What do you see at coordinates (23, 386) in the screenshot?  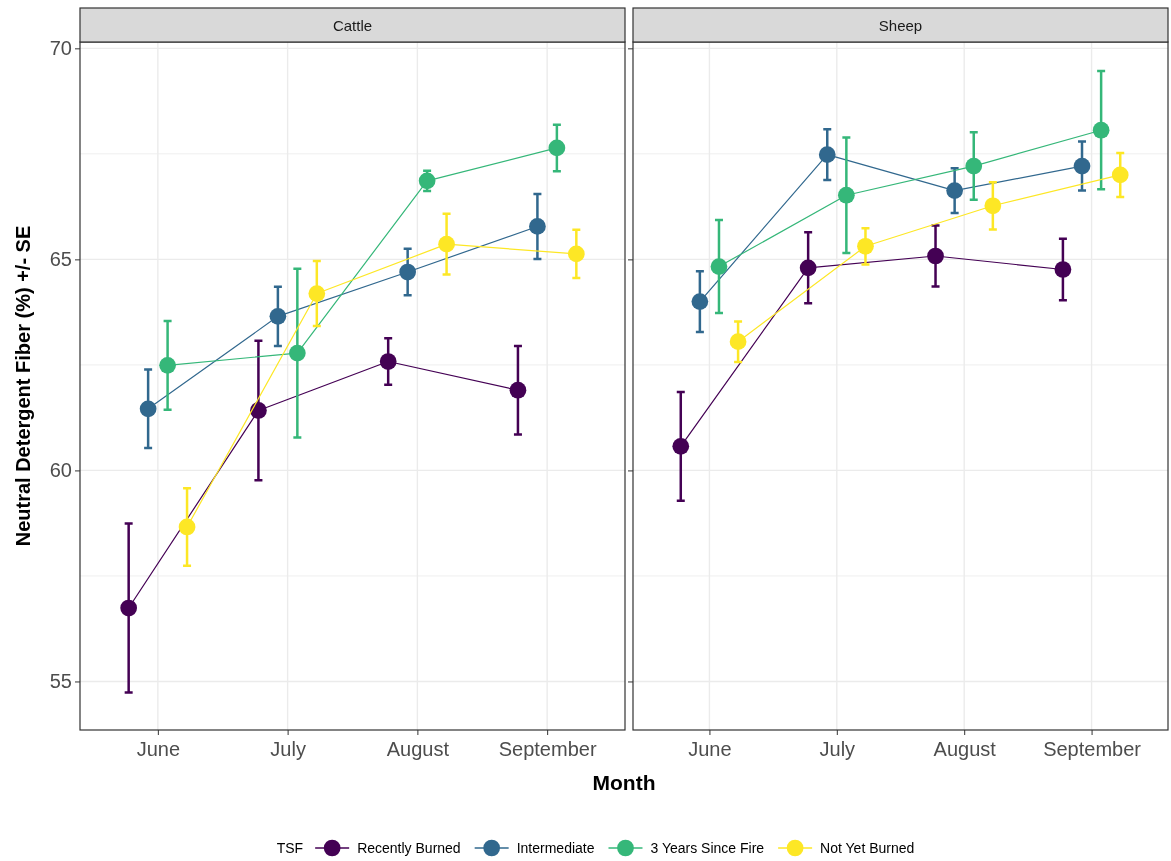 I see `y-axis-title: Neutral Detergent Fiber (%) +/- SE` at bounding box center [23, 386].